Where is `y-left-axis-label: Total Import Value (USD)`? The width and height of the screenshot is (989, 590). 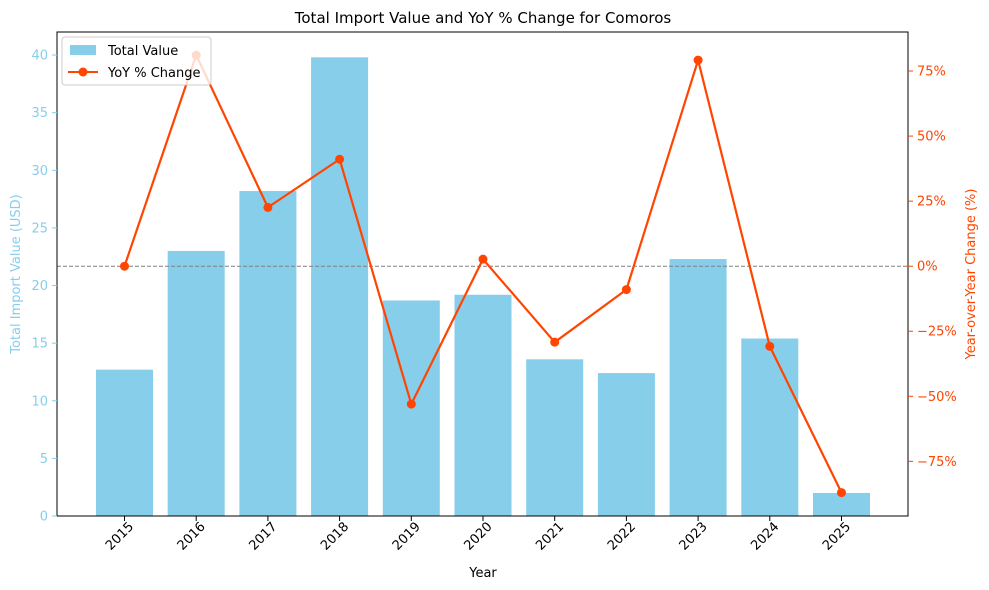 y-left-axis-label: Total Import Value (USD) is located at coordinates (16, 274).